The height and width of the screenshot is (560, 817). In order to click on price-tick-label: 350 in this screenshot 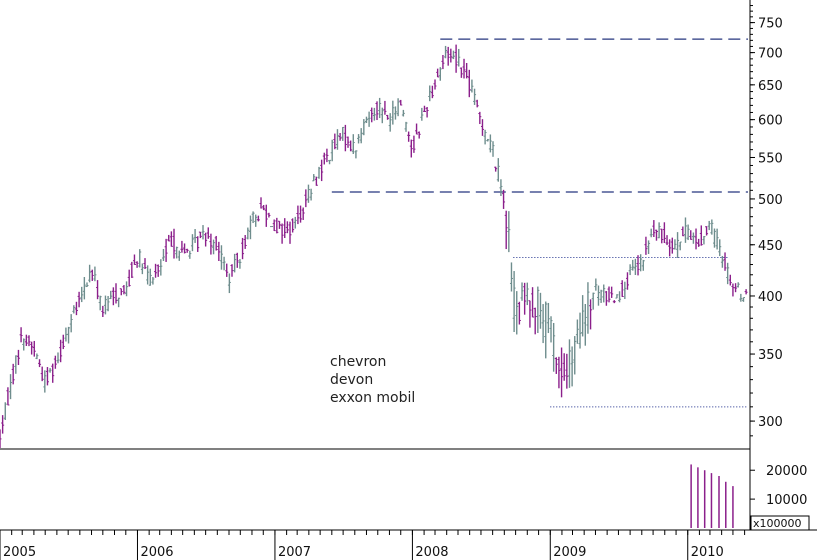, I will do `click(770, 355)`.